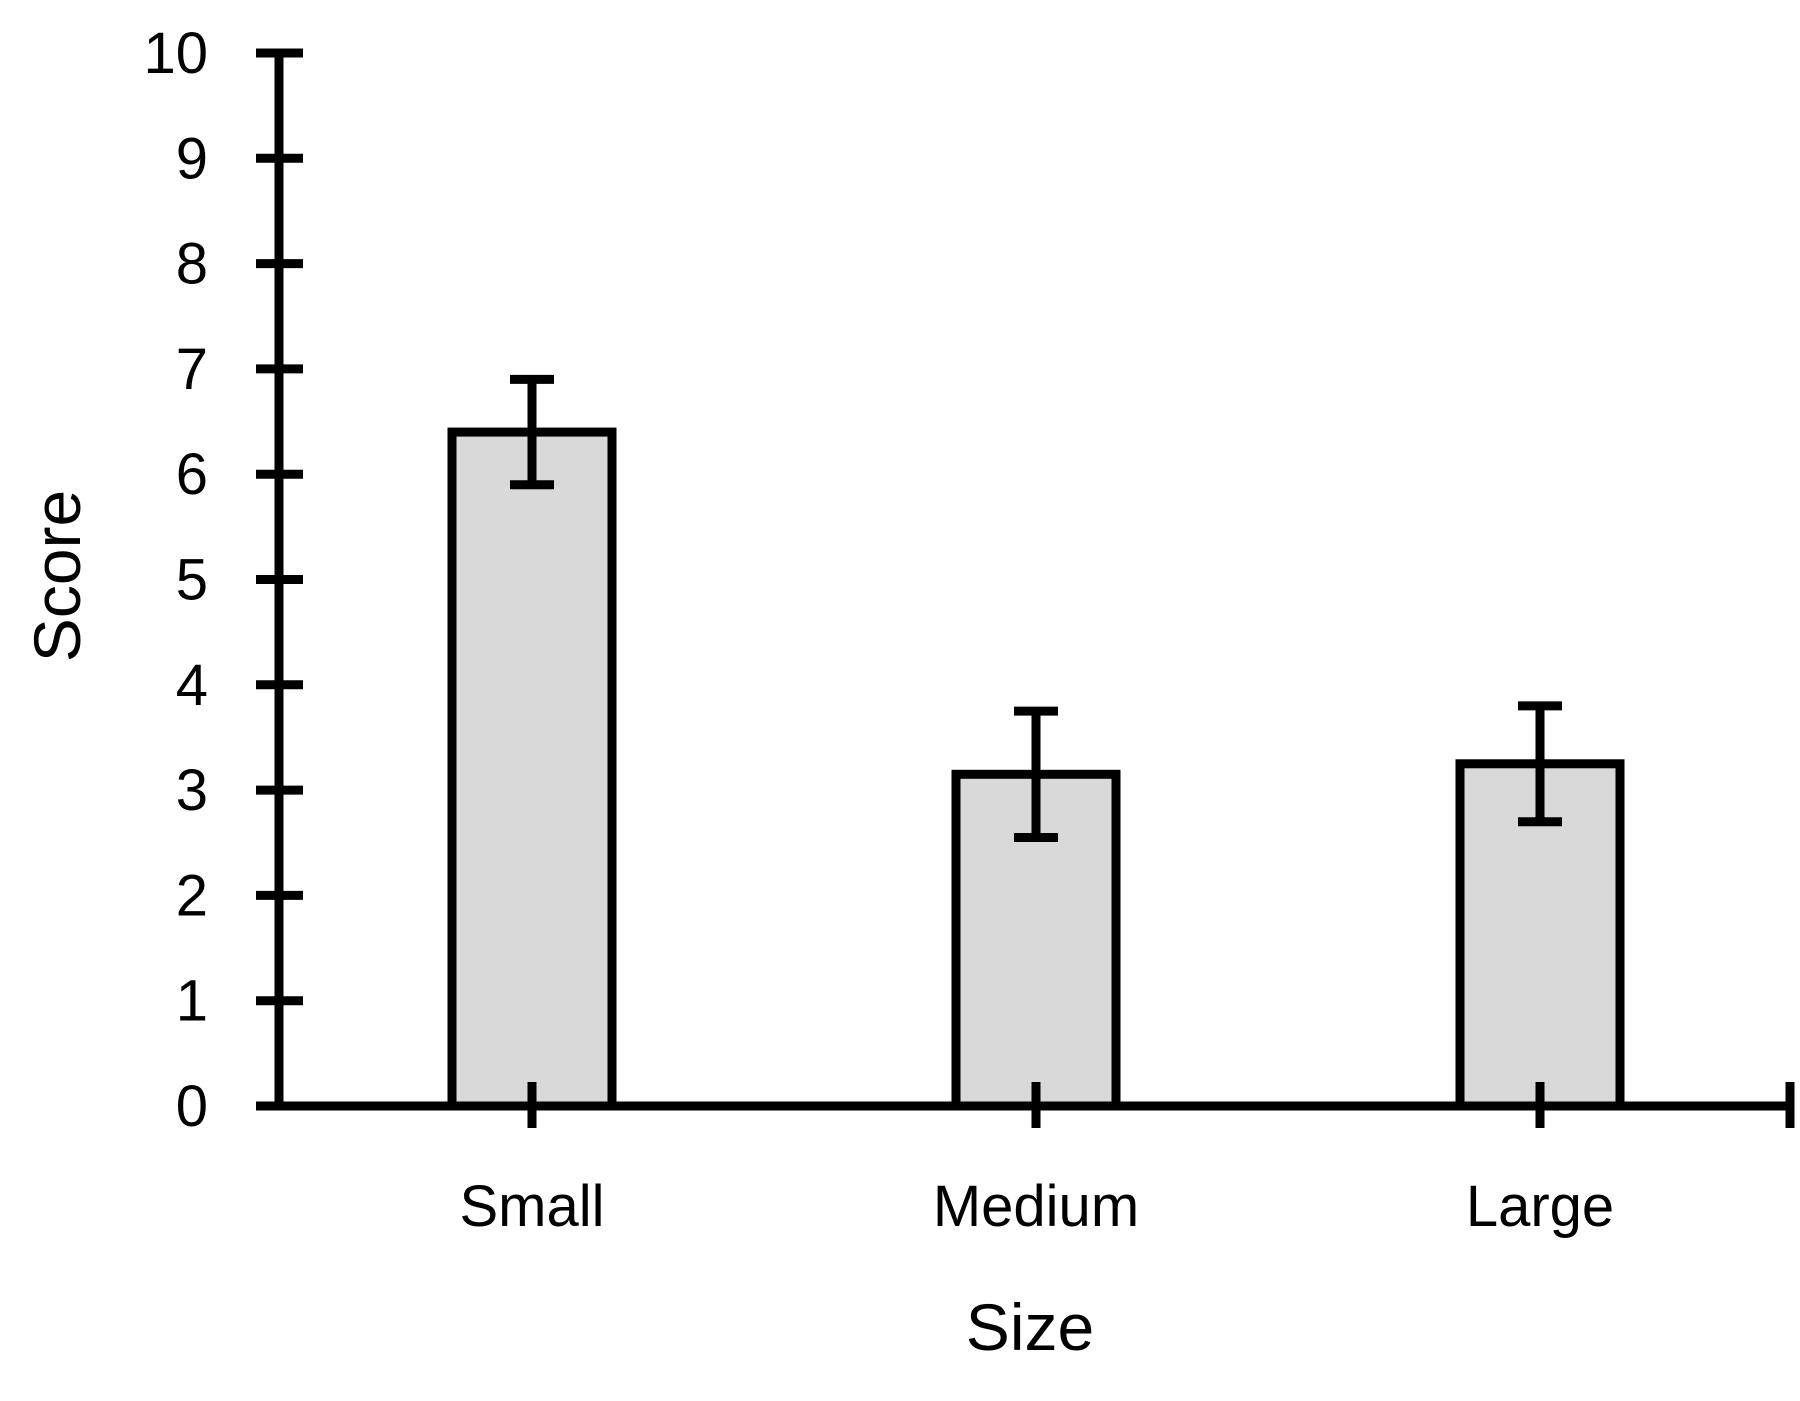 The image size is (1800, 1401). Describe the element at coordinates (192, 1001) in the screenshot. I see `y-tick-label: 1` at that location.